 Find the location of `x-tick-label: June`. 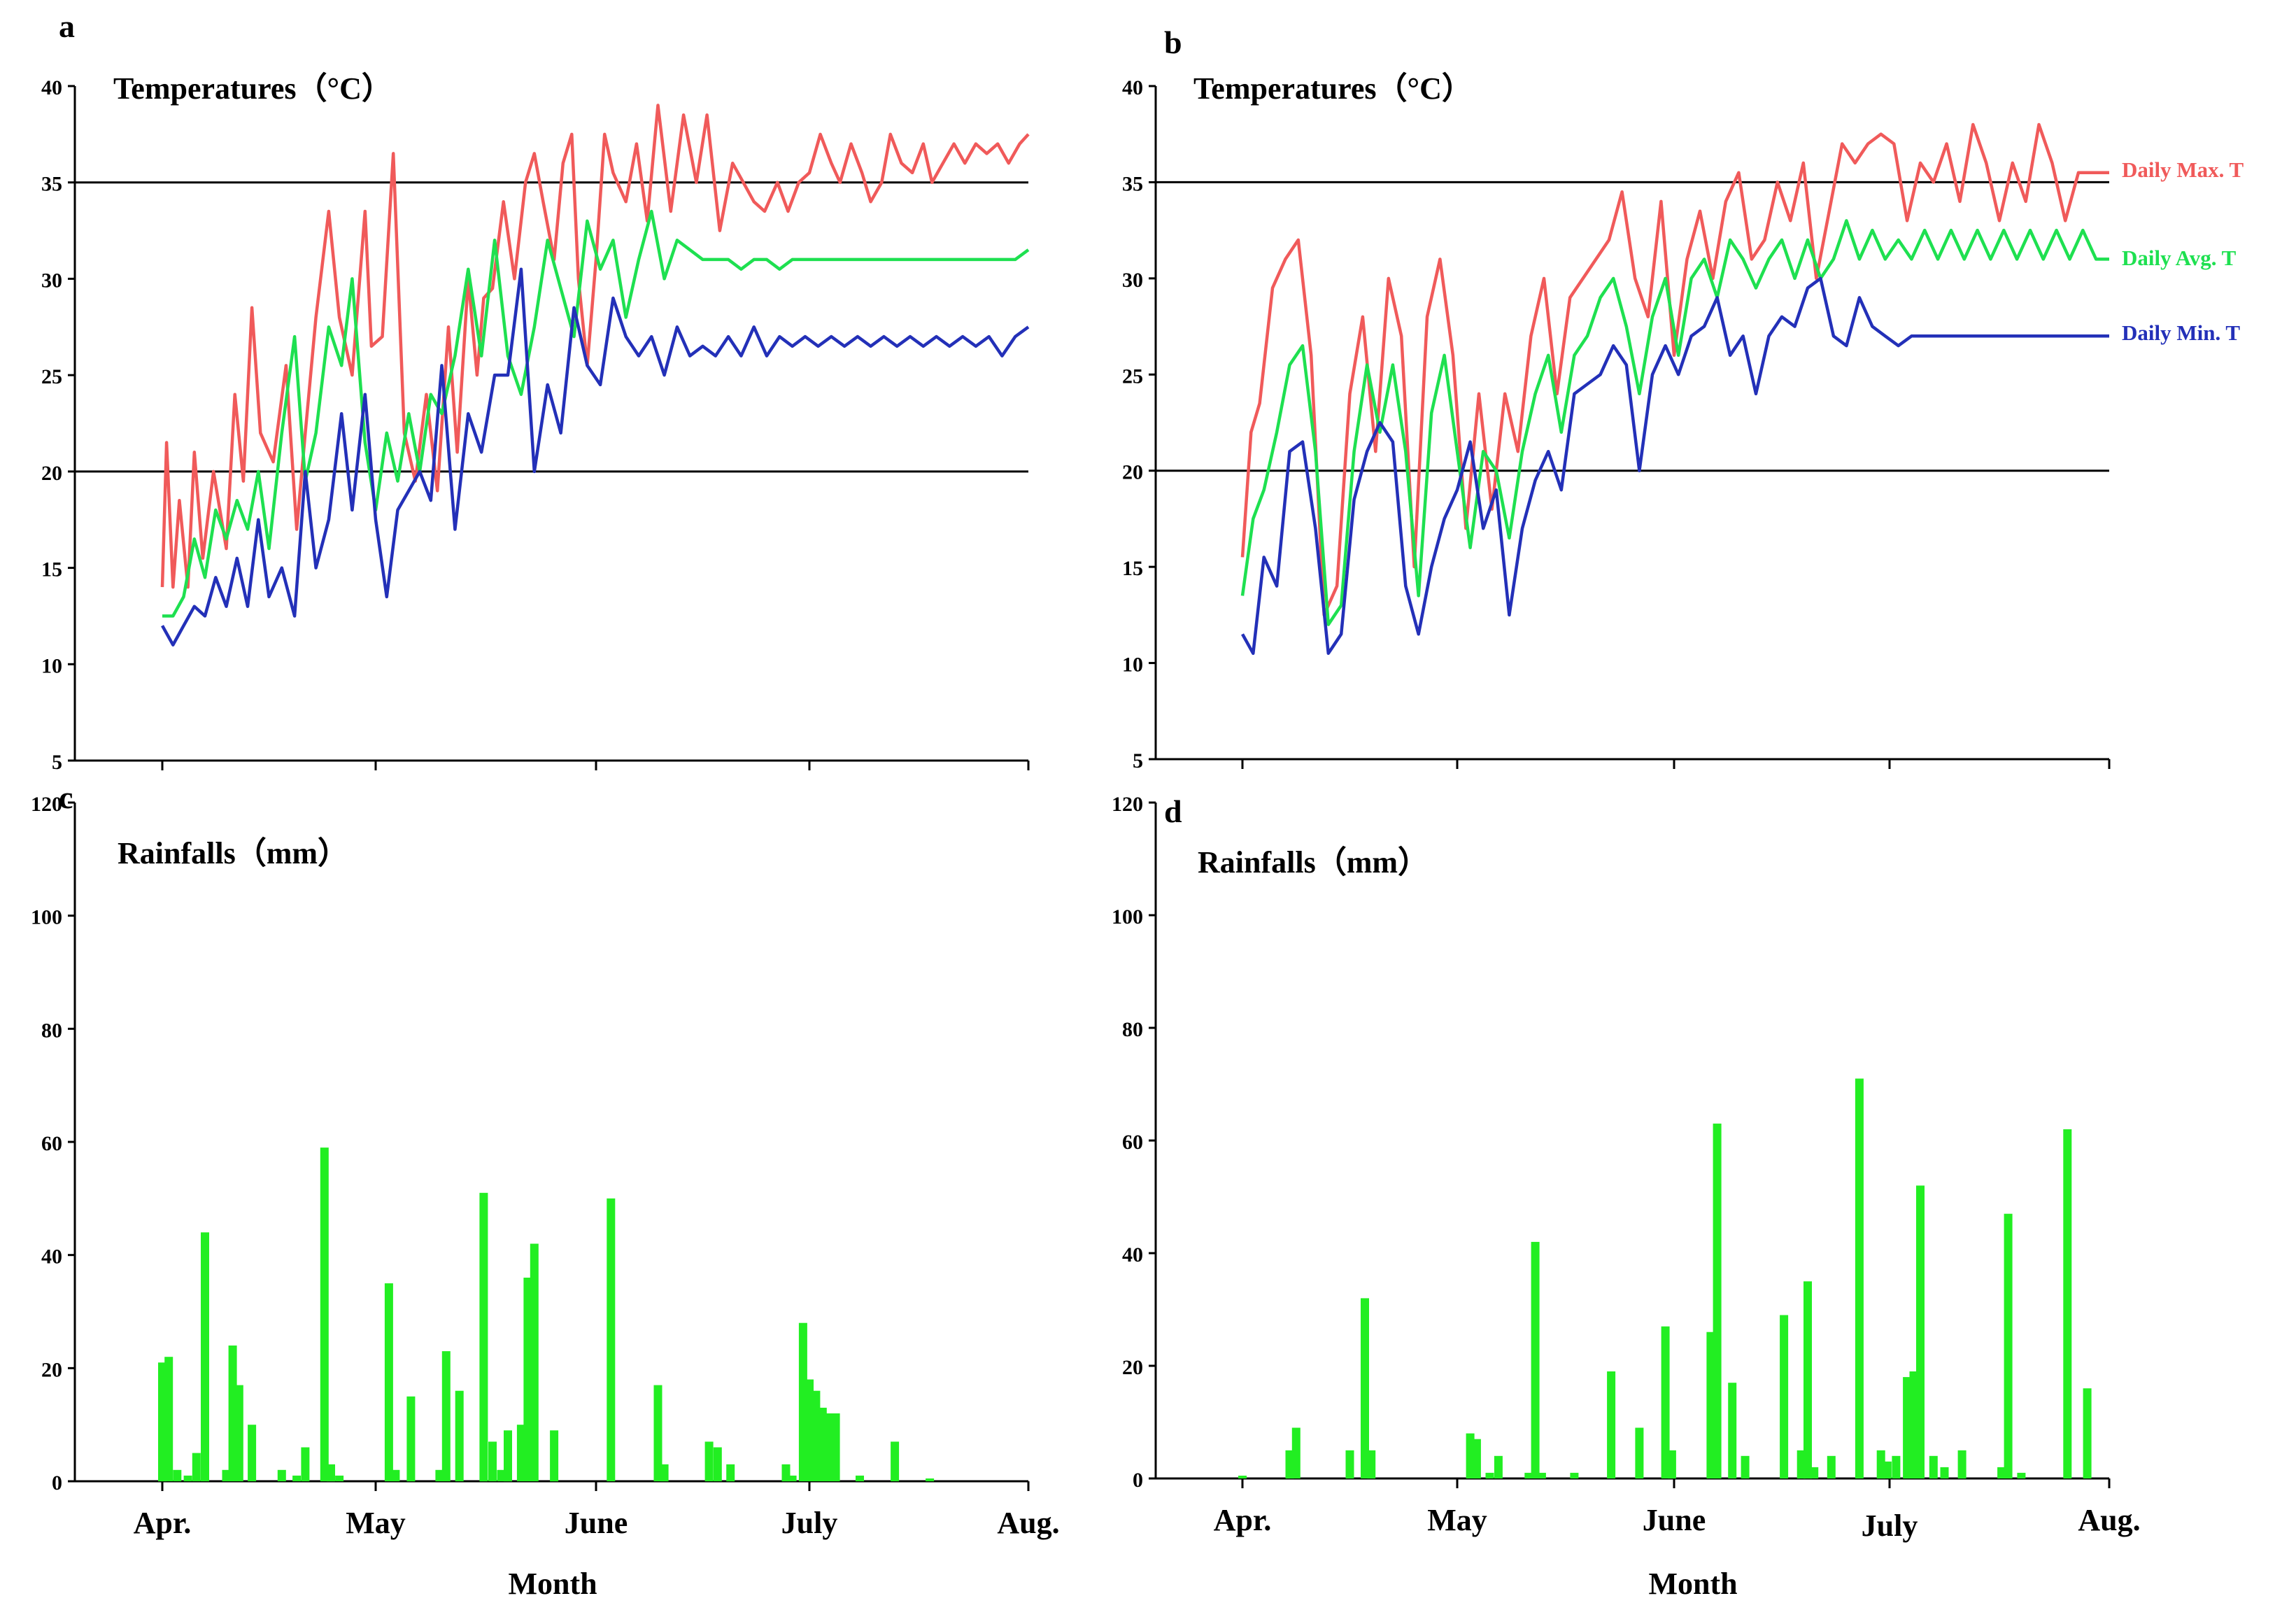

x-tick-label: June is located at coordinates (1674, 1520).